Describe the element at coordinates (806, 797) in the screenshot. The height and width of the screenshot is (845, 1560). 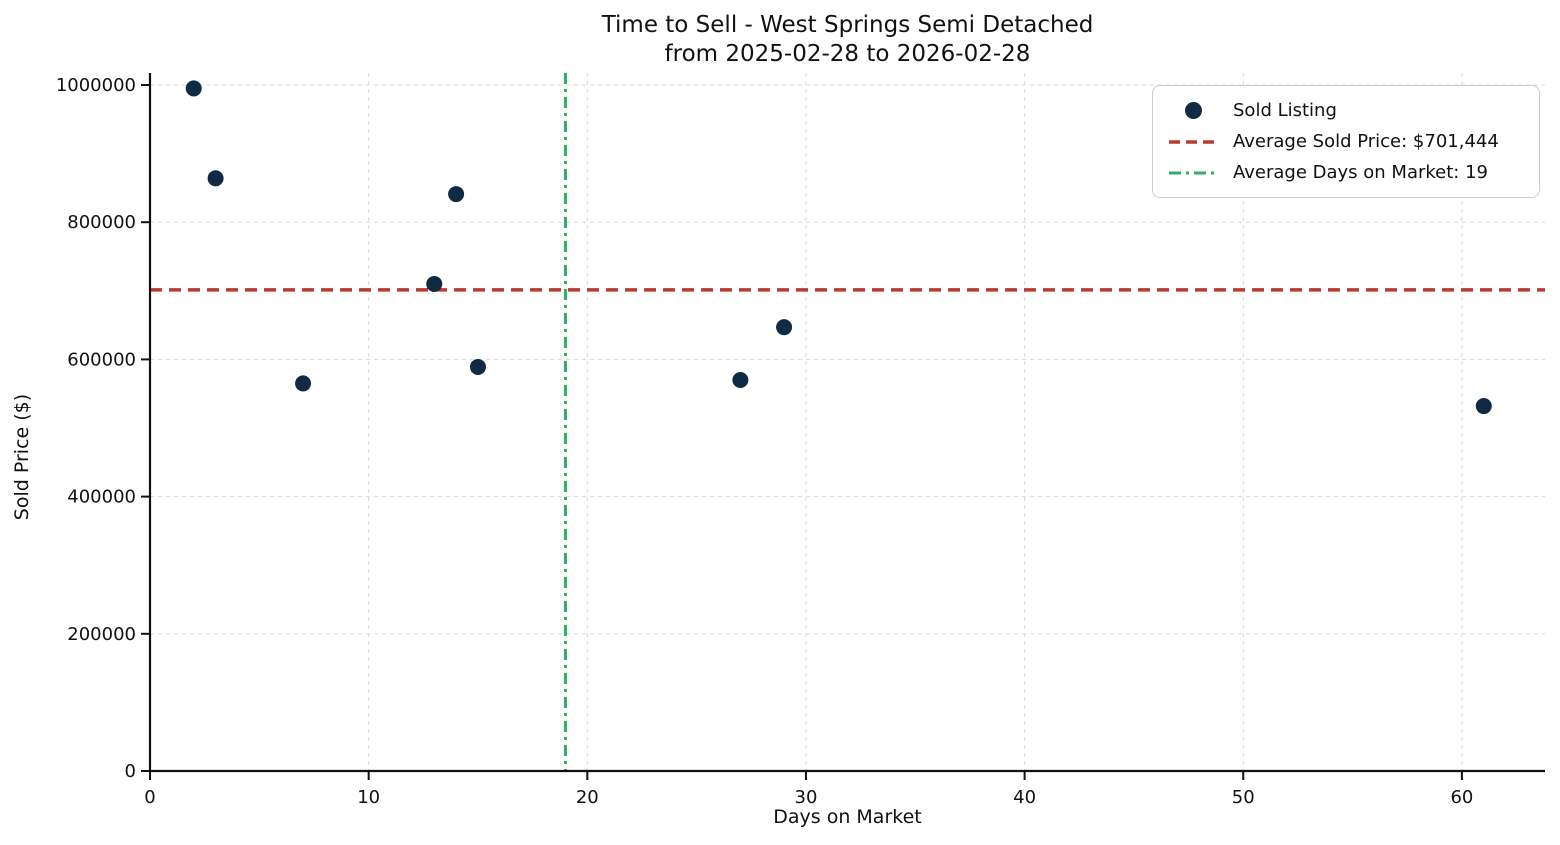
I see `x-tick-label: 30` at that location.